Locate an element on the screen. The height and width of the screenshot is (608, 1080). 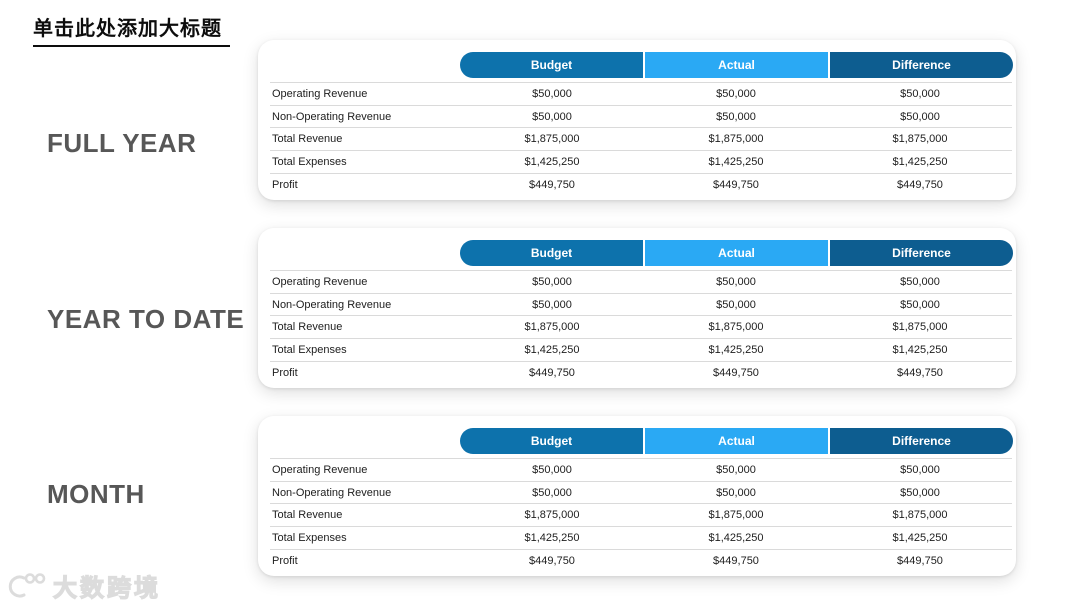
watermark: 大数跨境 is located at coordinates (84, 585).